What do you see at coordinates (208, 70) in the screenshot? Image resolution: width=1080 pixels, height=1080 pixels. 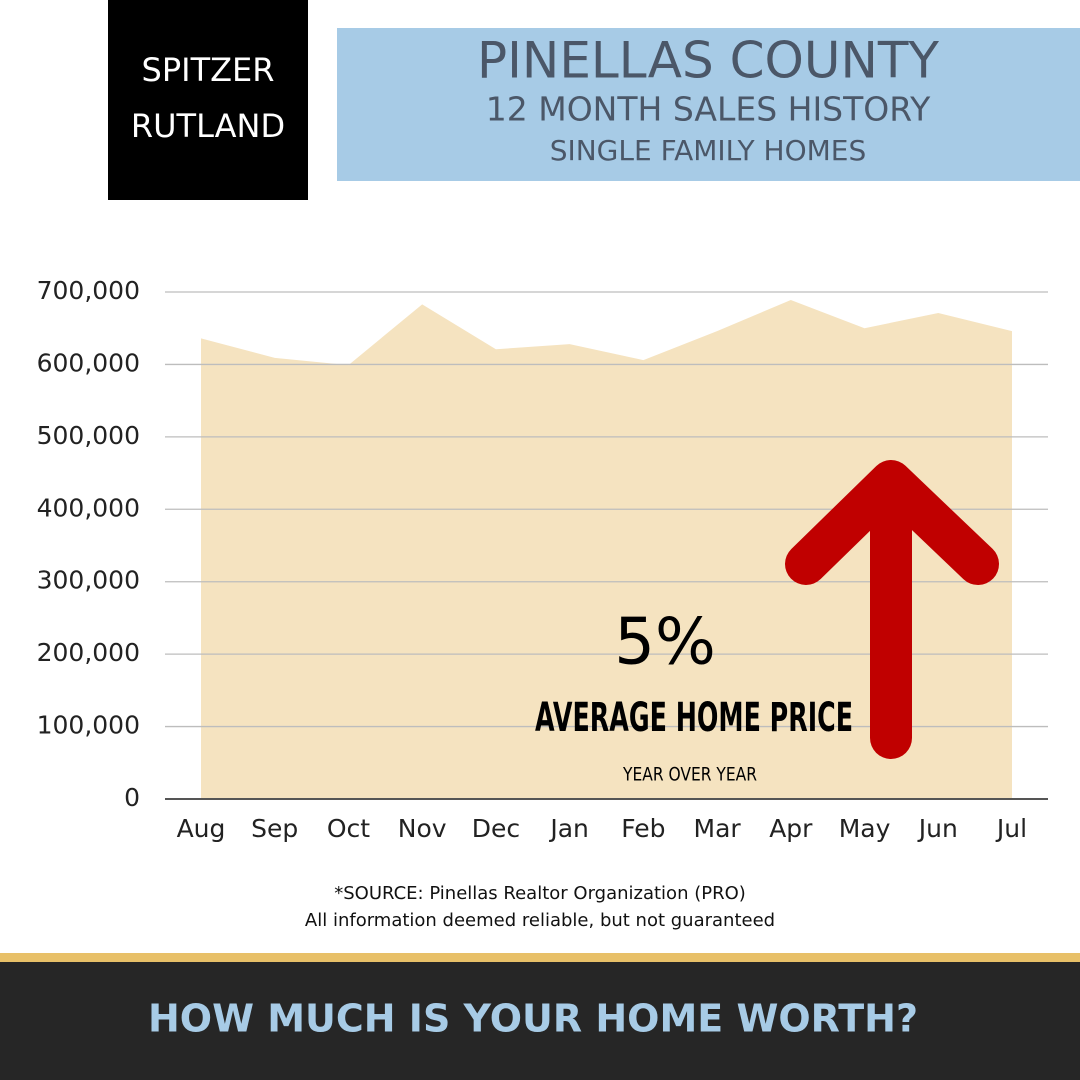 I see `logo-text: SPITZER` at bounding box center [208, 70].